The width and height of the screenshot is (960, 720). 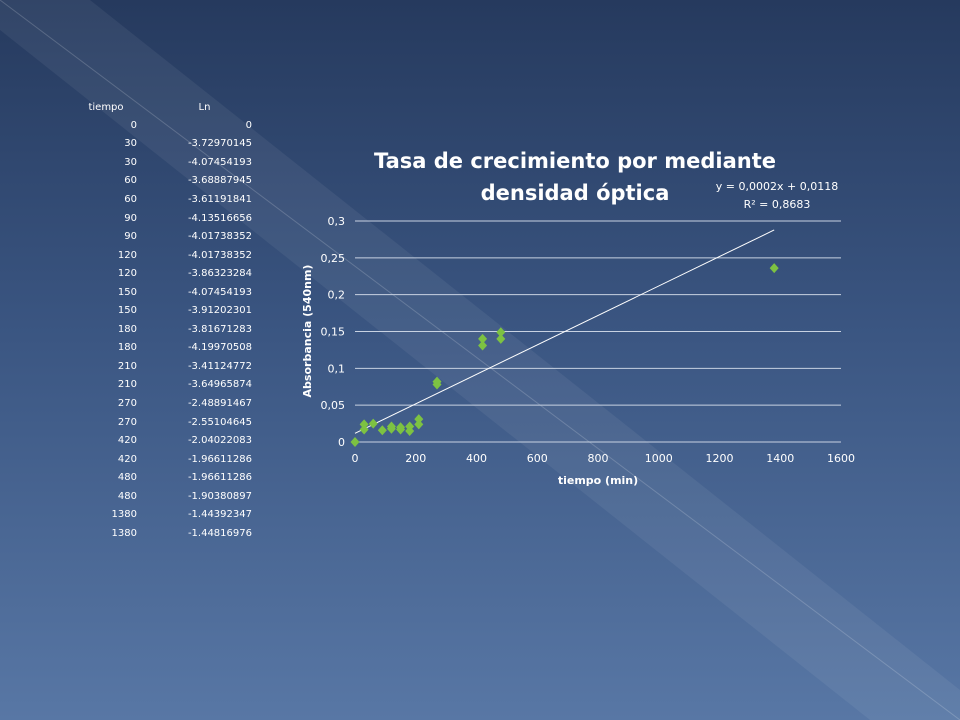 I want to click on cell-ln: -3.72970145, so click(x=219, y=144).